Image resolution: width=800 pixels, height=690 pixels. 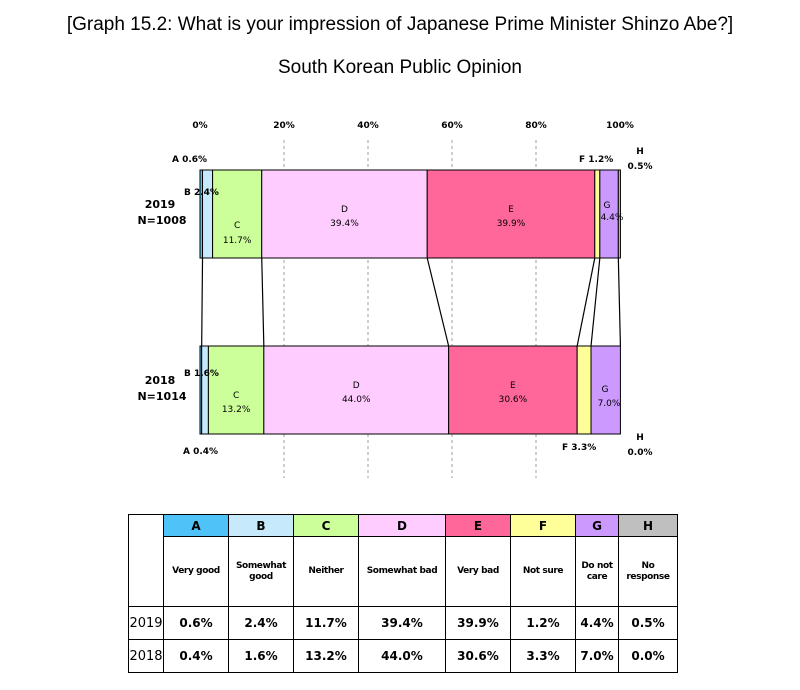 I want to click on bar-segment-f-2018, so click(x=584, y=390).